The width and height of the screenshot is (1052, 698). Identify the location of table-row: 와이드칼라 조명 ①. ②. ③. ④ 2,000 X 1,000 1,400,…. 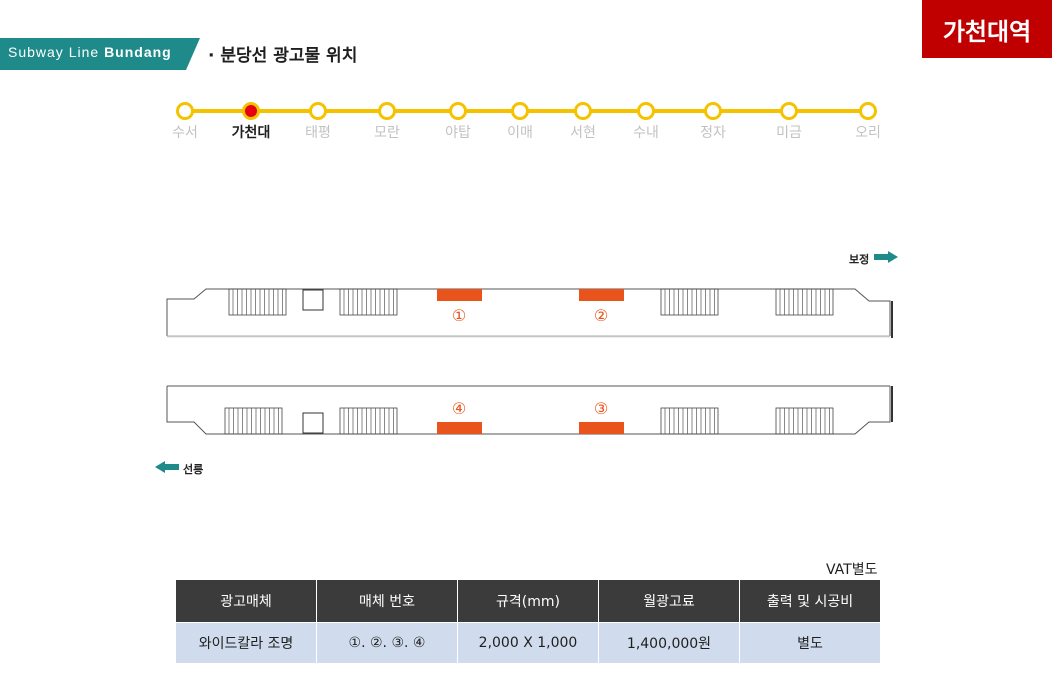
(528, 643).